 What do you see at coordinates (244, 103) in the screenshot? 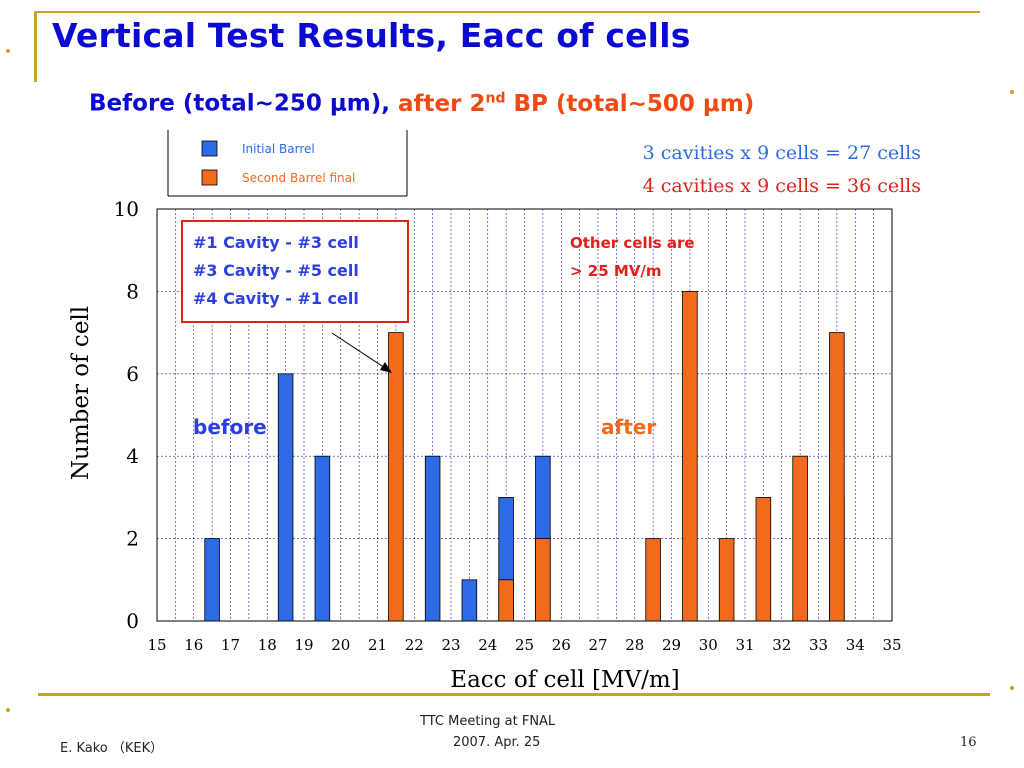
I see `subtitle-before: Before (total~250 μm),` at bounding box center [244, 103].